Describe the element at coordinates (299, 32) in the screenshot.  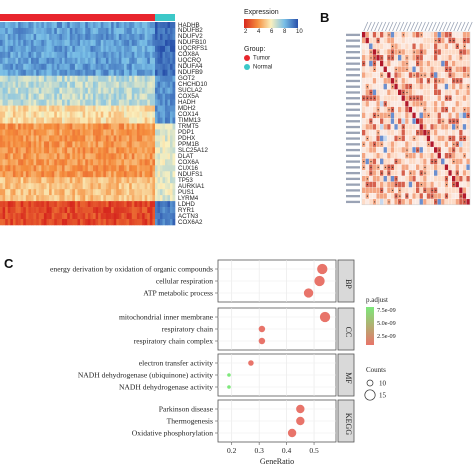
I see `expression-legend-tick: 10` at that location.